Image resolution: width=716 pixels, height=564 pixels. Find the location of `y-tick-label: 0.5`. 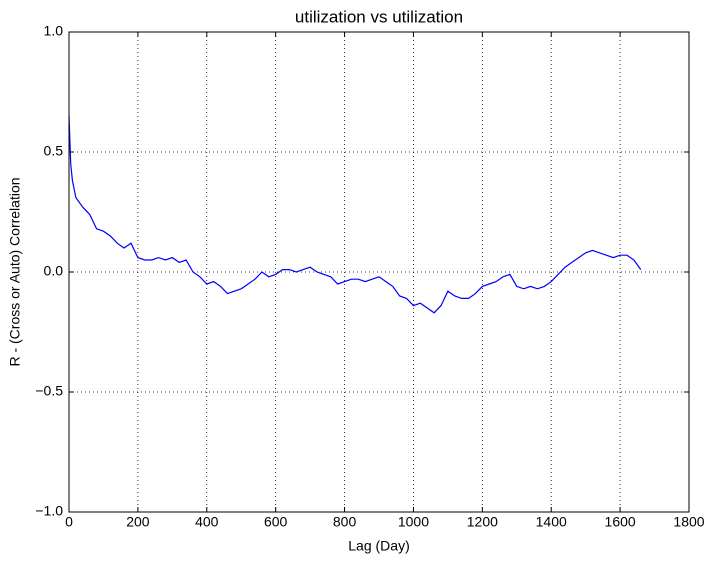

y-tick-label: 0.5 is located at coordinates (54, 151).